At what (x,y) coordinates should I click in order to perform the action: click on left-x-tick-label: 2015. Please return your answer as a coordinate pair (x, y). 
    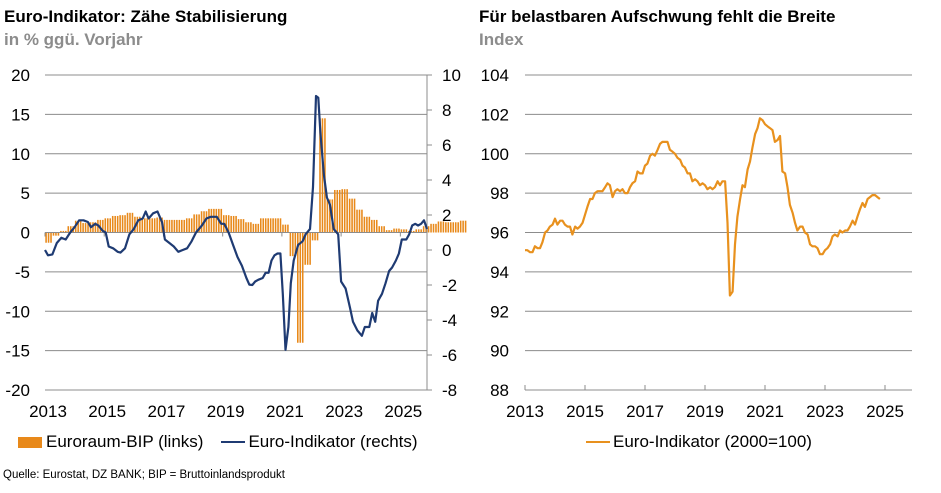
    Looking at the image, I should click on (107, 411).